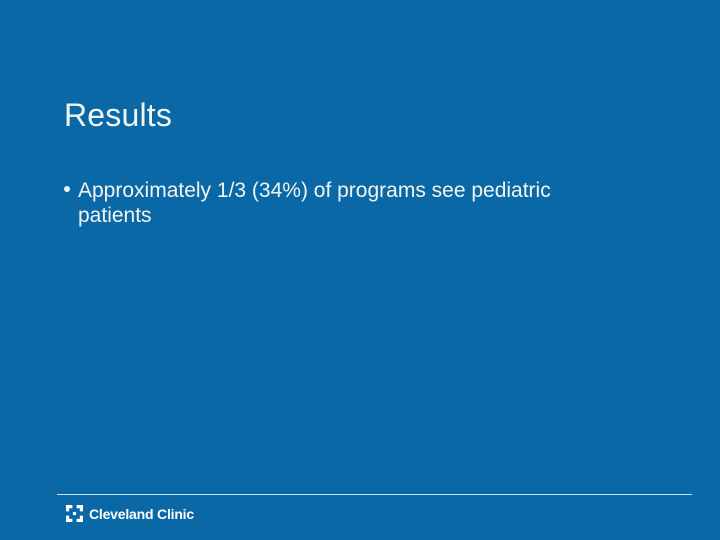  Describe the element at coordinates (118, 115) in the screenshot. I see `slide-title: Results` at that location.